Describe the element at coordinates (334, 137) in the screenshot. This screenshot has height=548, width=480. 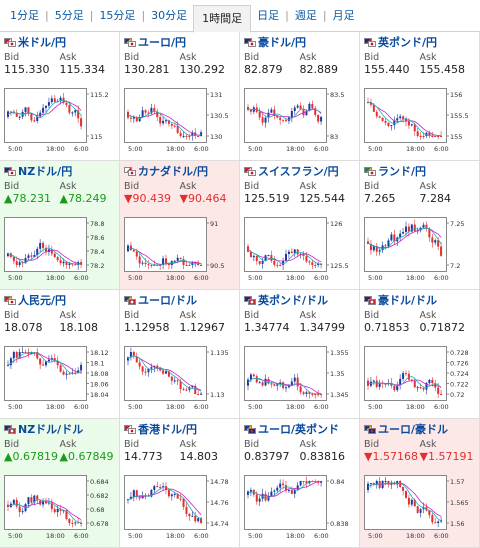
I see `y-tick-label: 83` at that location.